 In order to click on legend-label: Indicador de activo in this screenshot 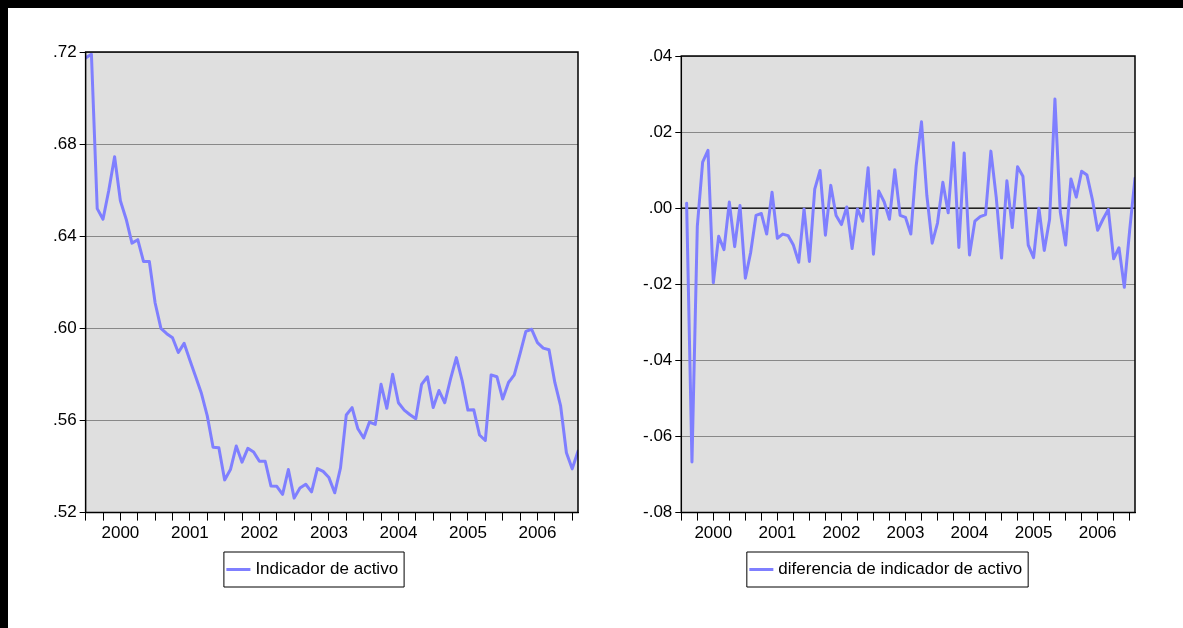, I will do `click(327, 569)`.